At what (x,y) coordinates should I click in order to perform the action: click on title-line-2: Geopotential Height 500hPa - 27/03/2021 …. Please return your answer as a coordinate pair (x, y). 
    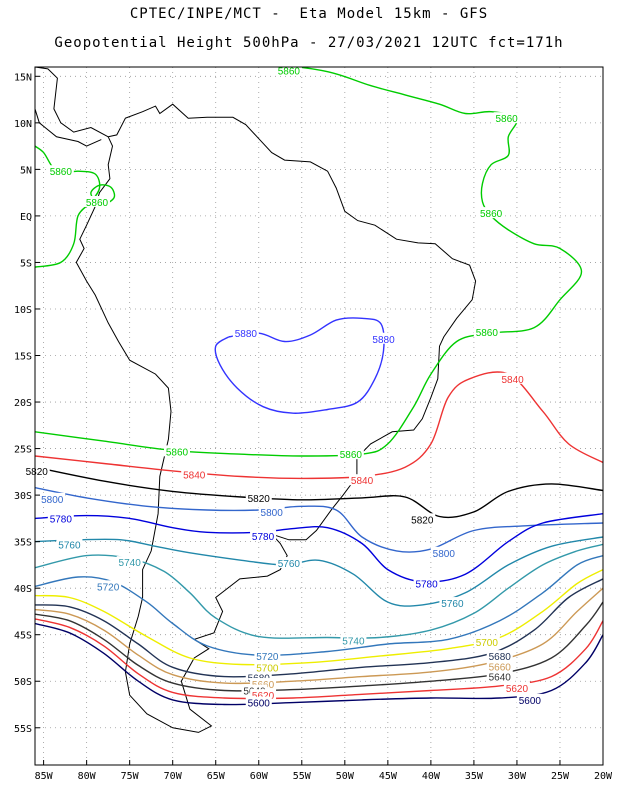
    Looking at the image, I should click on (309, 43).